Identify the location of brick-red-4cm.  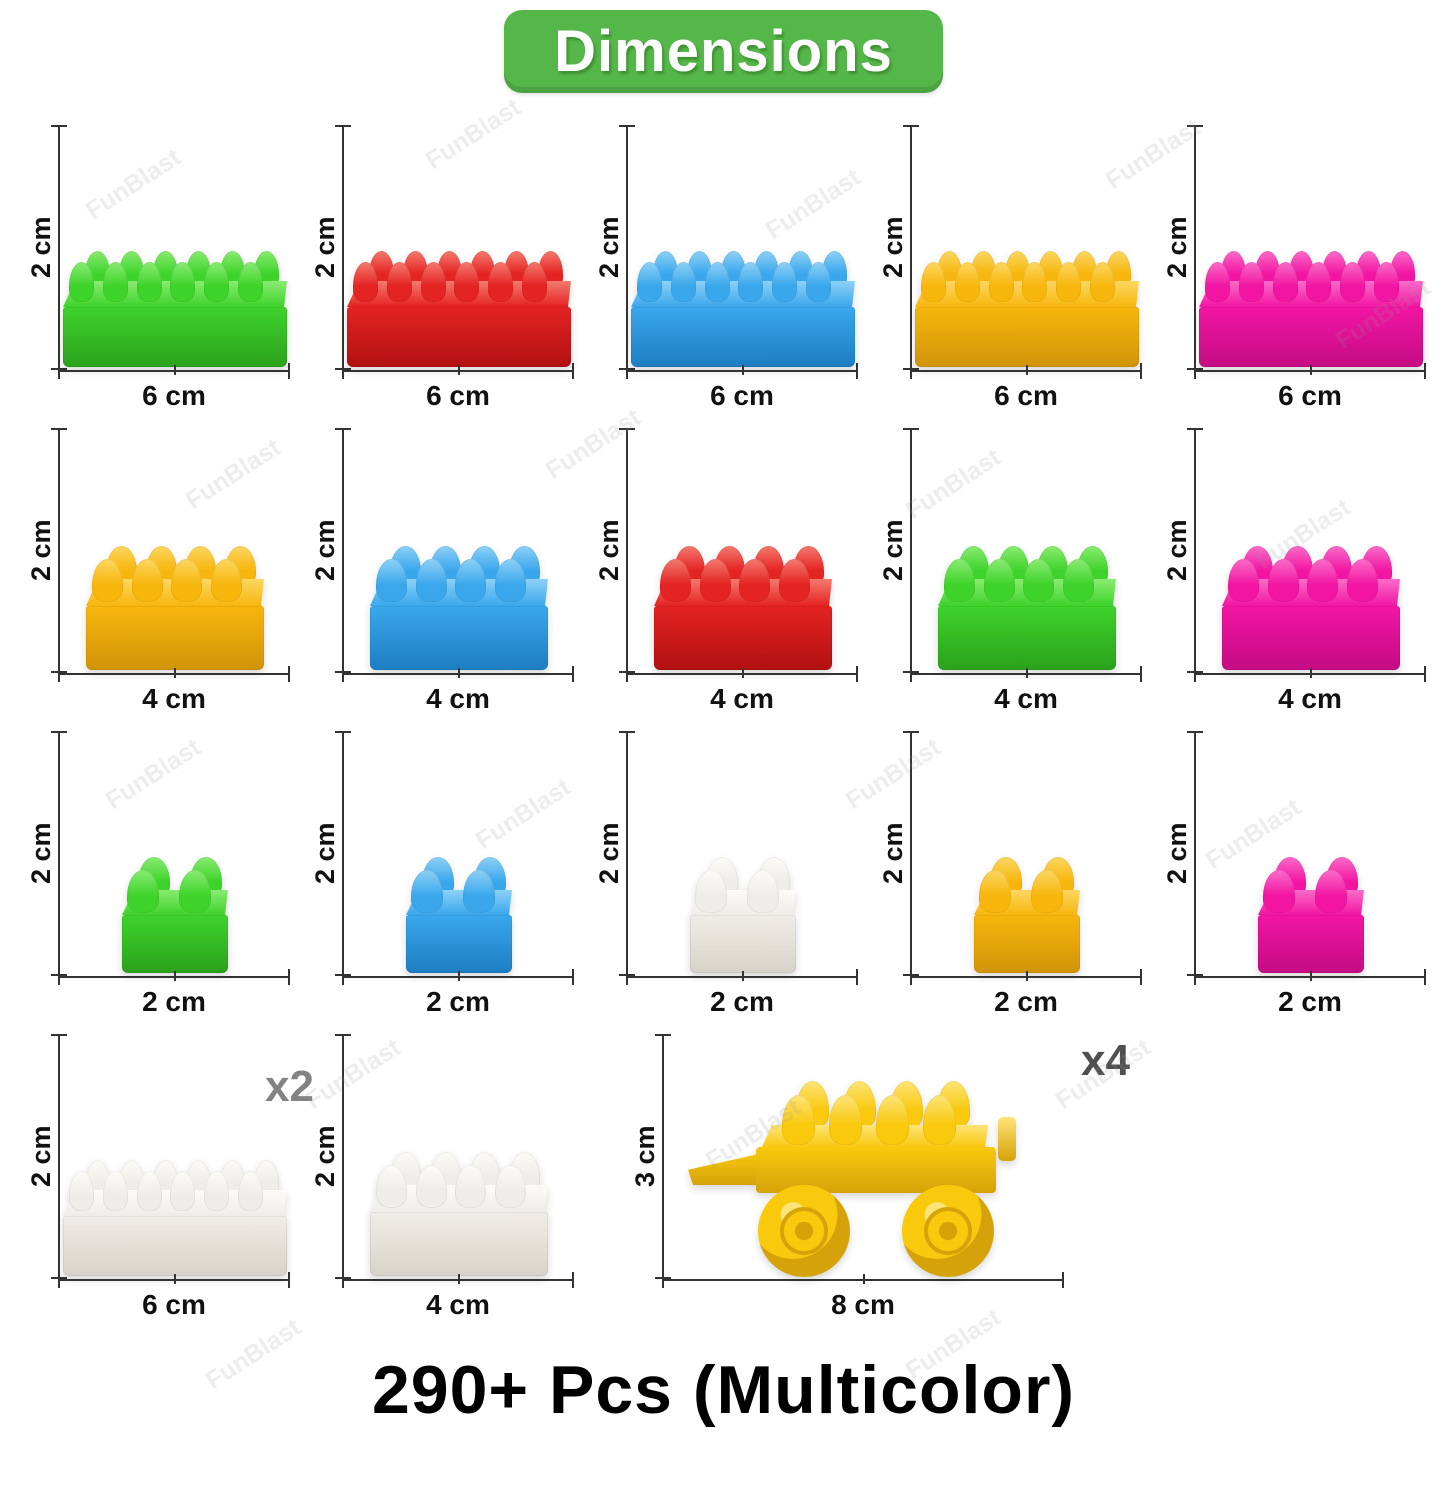
(743, 608).